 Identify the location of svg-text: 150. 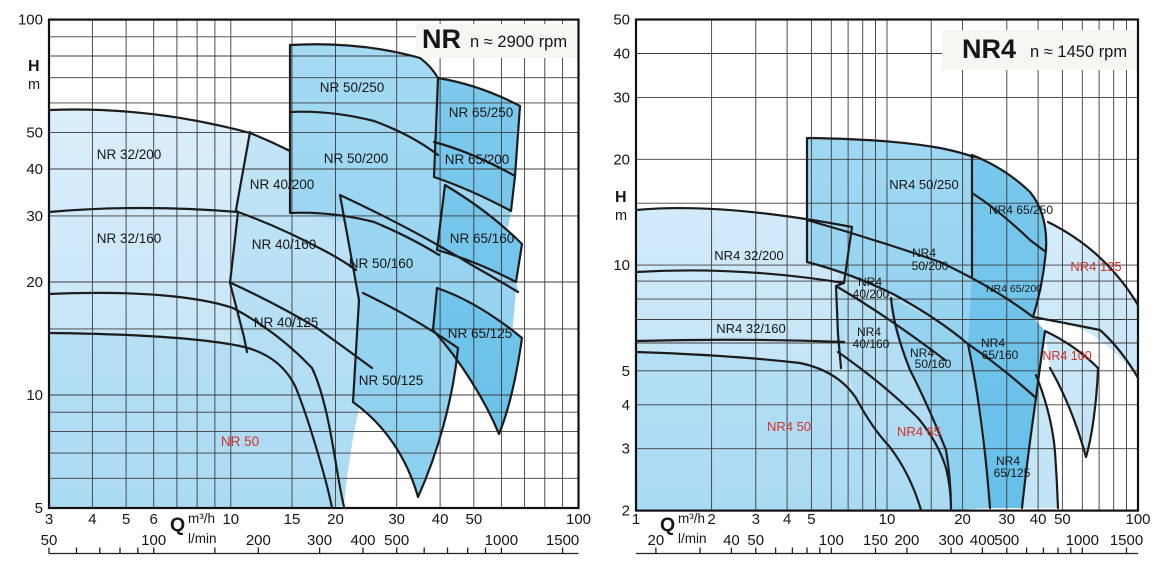
(875, 540).